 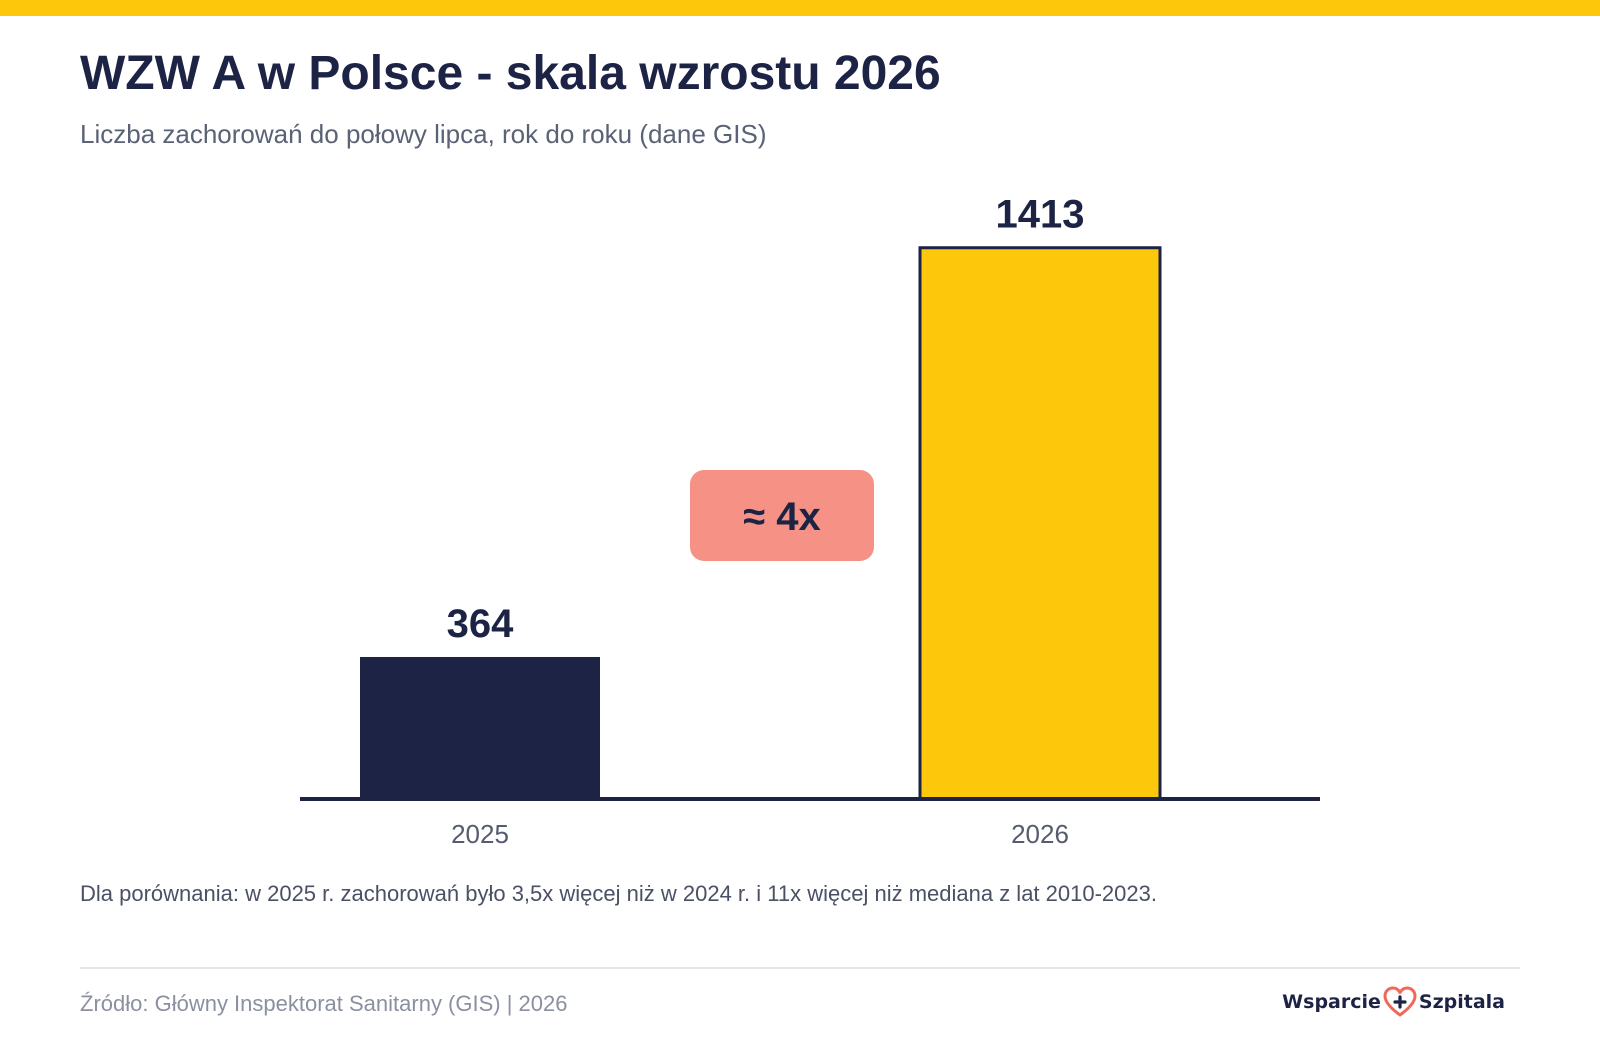 I want to click on brand-logo: Wsparcie Szpitala, so click(x=1393, y=1002).